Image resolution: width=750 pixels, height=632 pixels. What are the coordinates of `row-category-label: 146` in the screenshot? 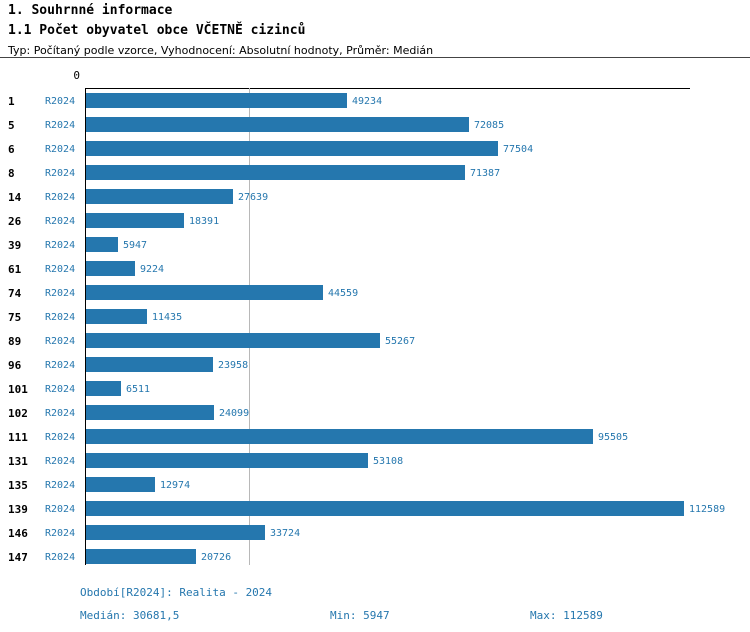 It's located at (18, 533).